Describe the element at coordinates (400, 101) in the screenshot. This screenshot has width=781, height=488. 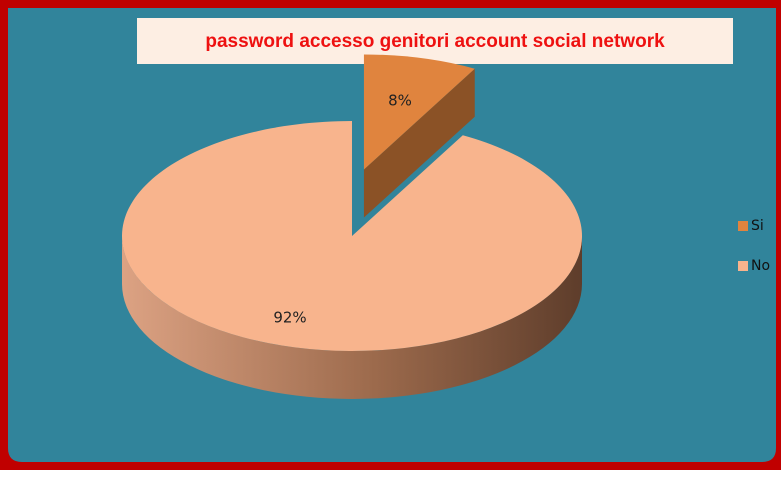
I see `data-label: 8%` at that location.